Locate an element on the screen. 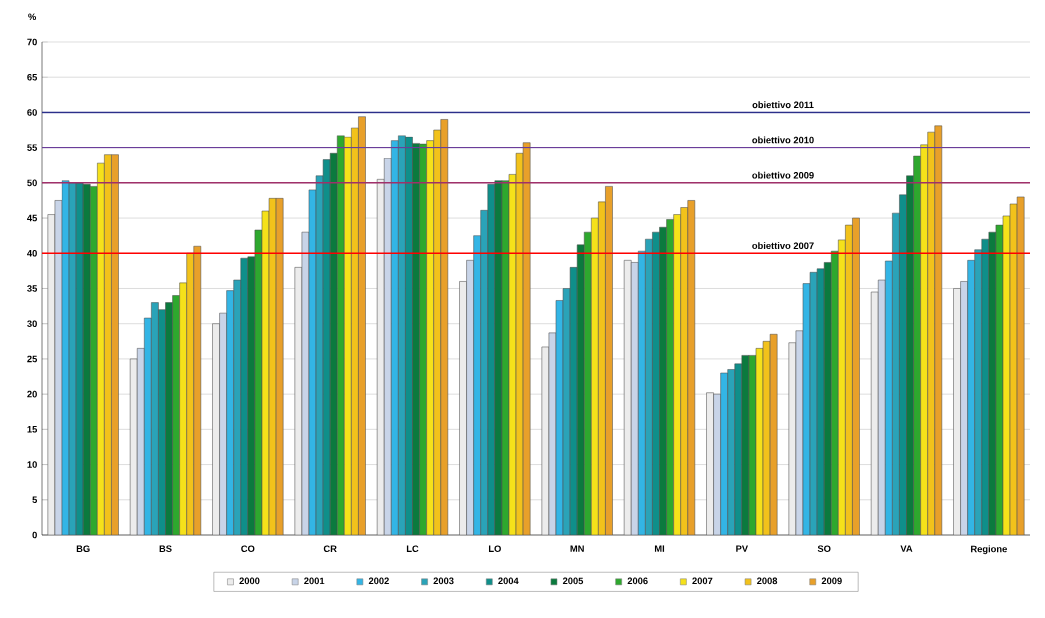  y-tick-label: 50 is located at coordinates (32, 183).